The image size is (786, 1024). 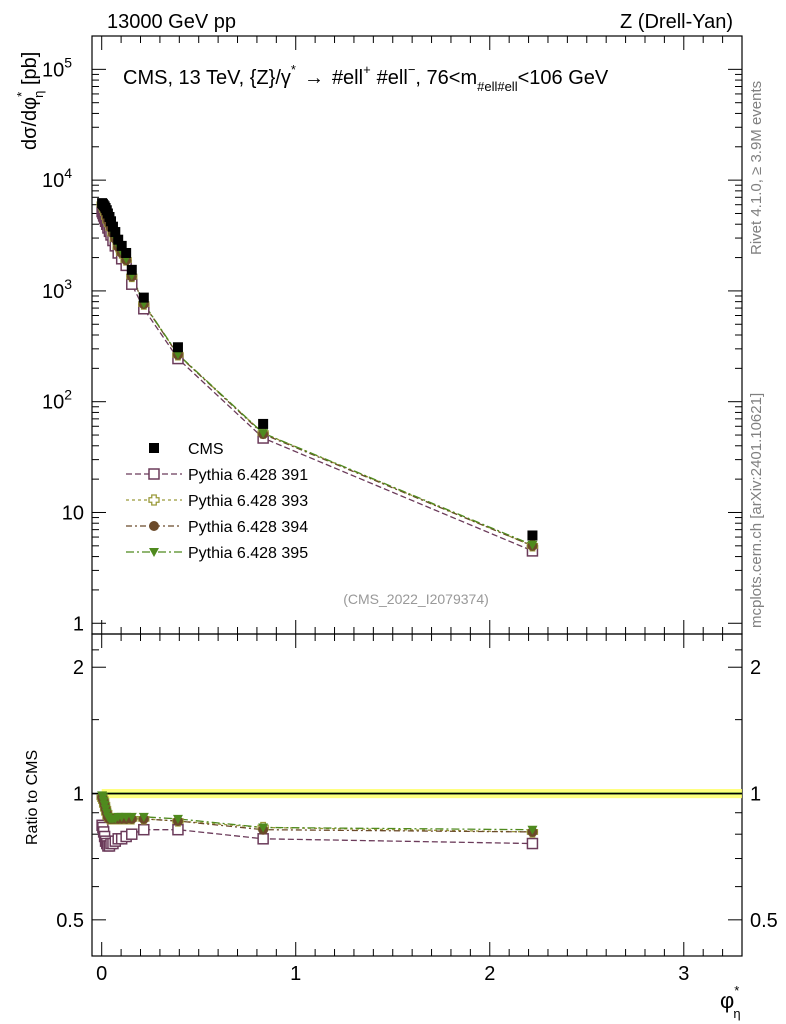 I want to click on y-tick-label: 10⁴, so click(x=57, y=178).